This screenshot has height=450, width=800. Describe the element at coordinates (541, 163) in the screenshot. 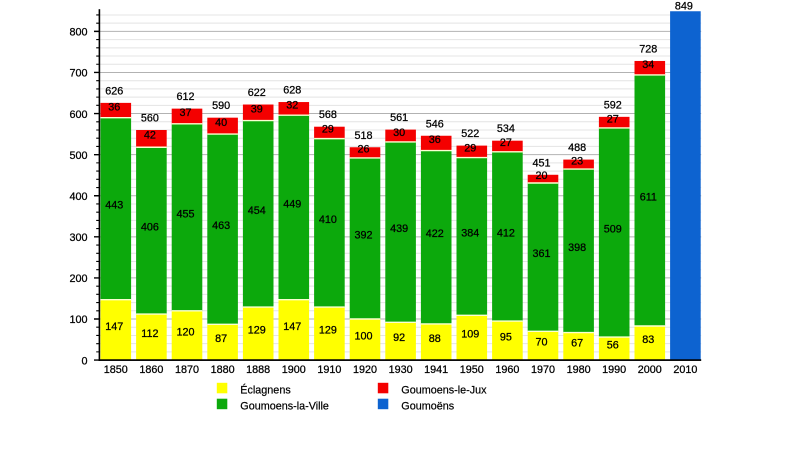

I see `svg-text: 451` at that location.